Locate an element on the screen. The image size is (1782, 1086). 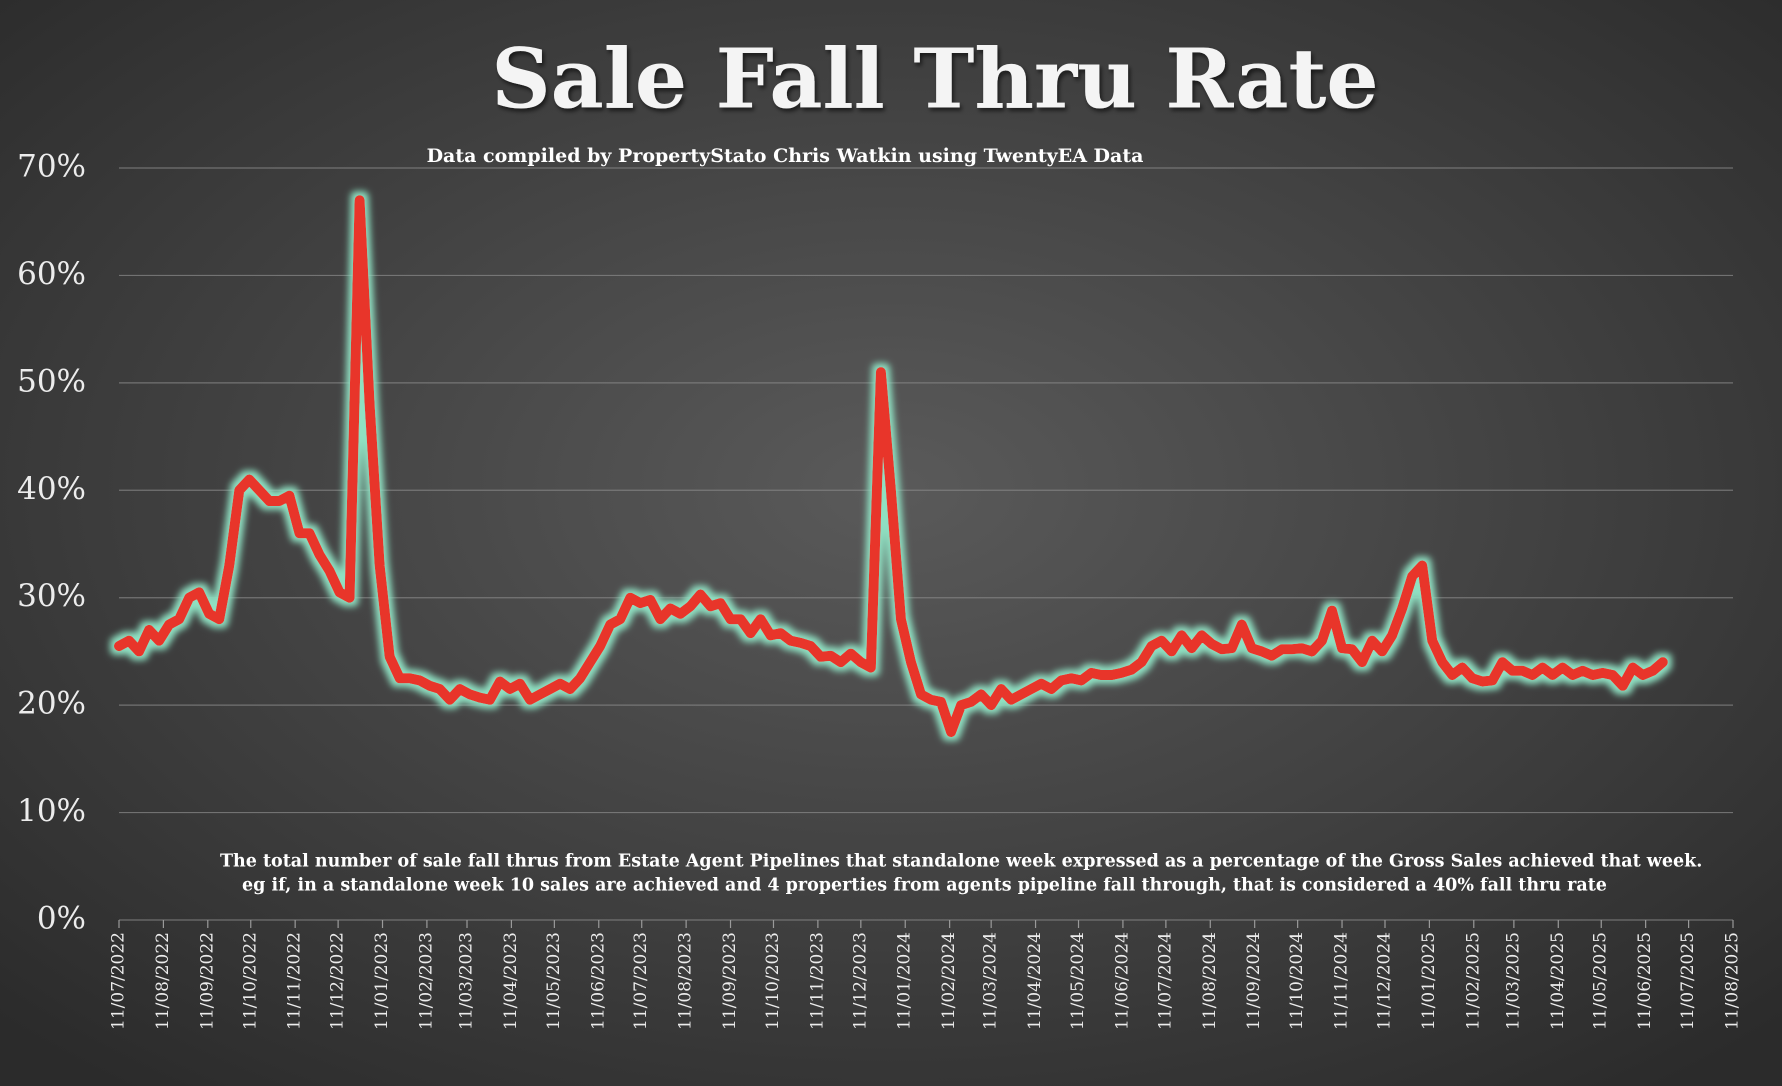
x-tick-label: 11/08/2022 is located at coordinates (163, 981).